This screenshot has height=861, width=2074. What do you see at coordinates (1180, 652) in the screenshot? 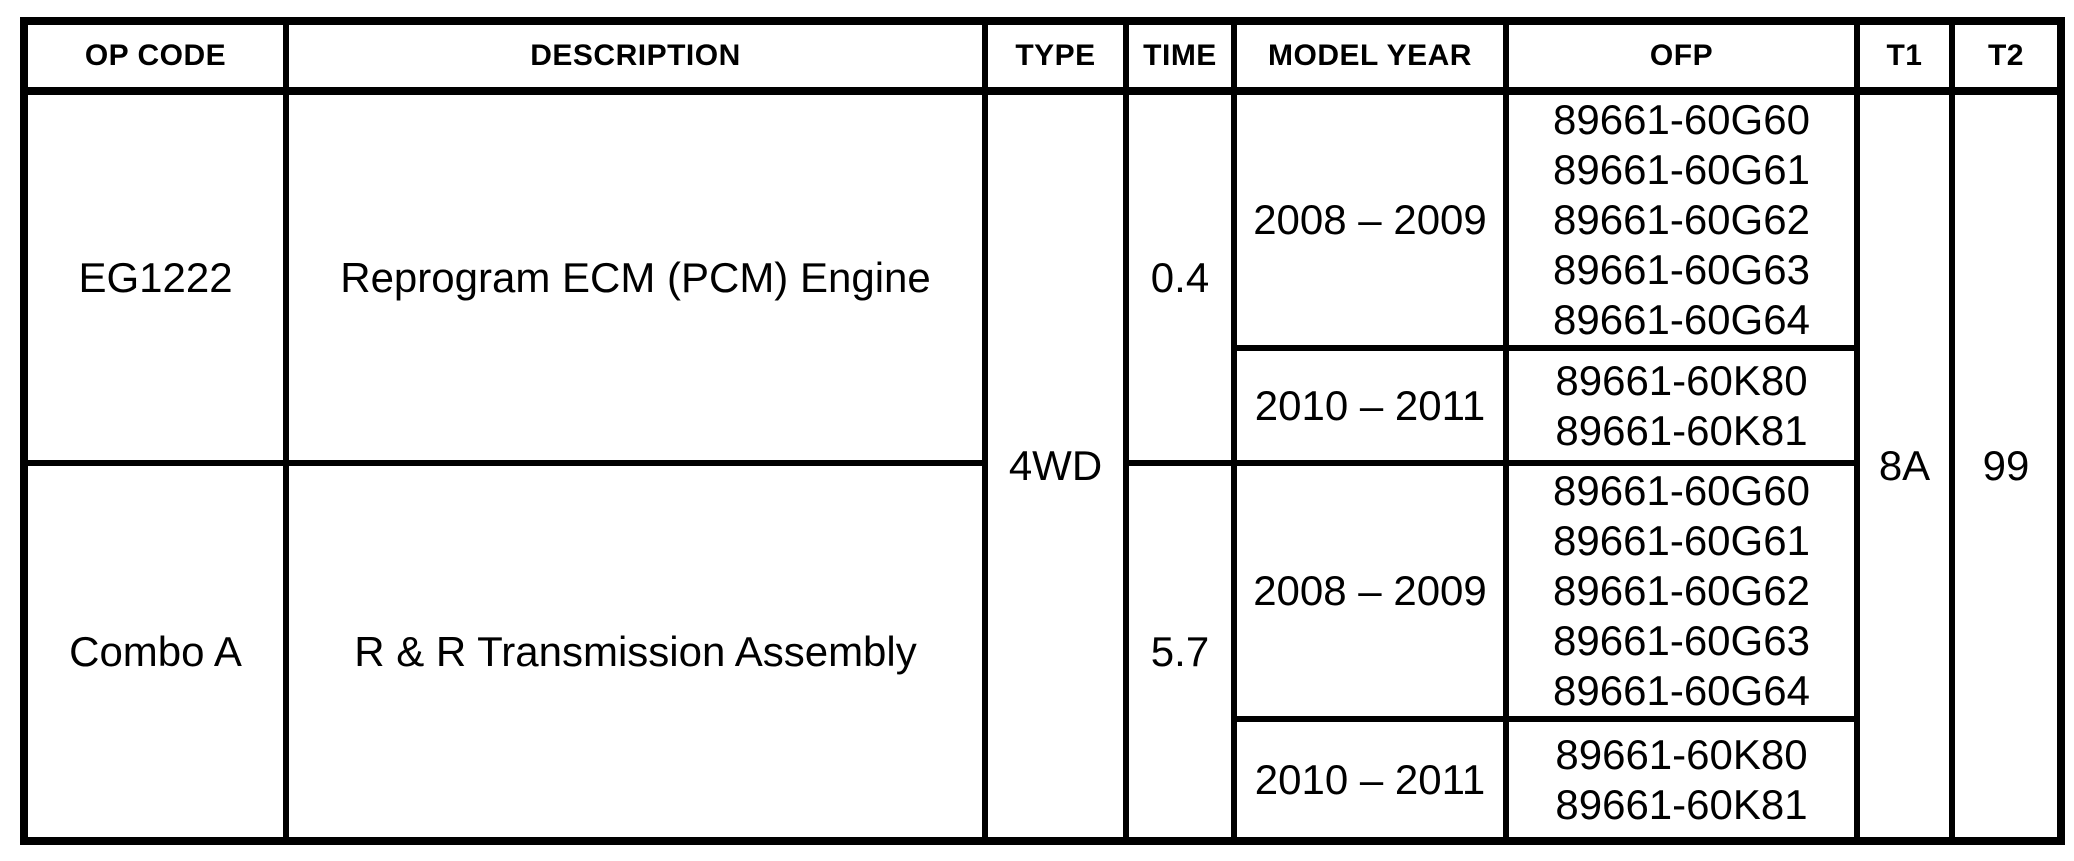
I see `time-cell: 5.7` at bounding box center [1180, 652].